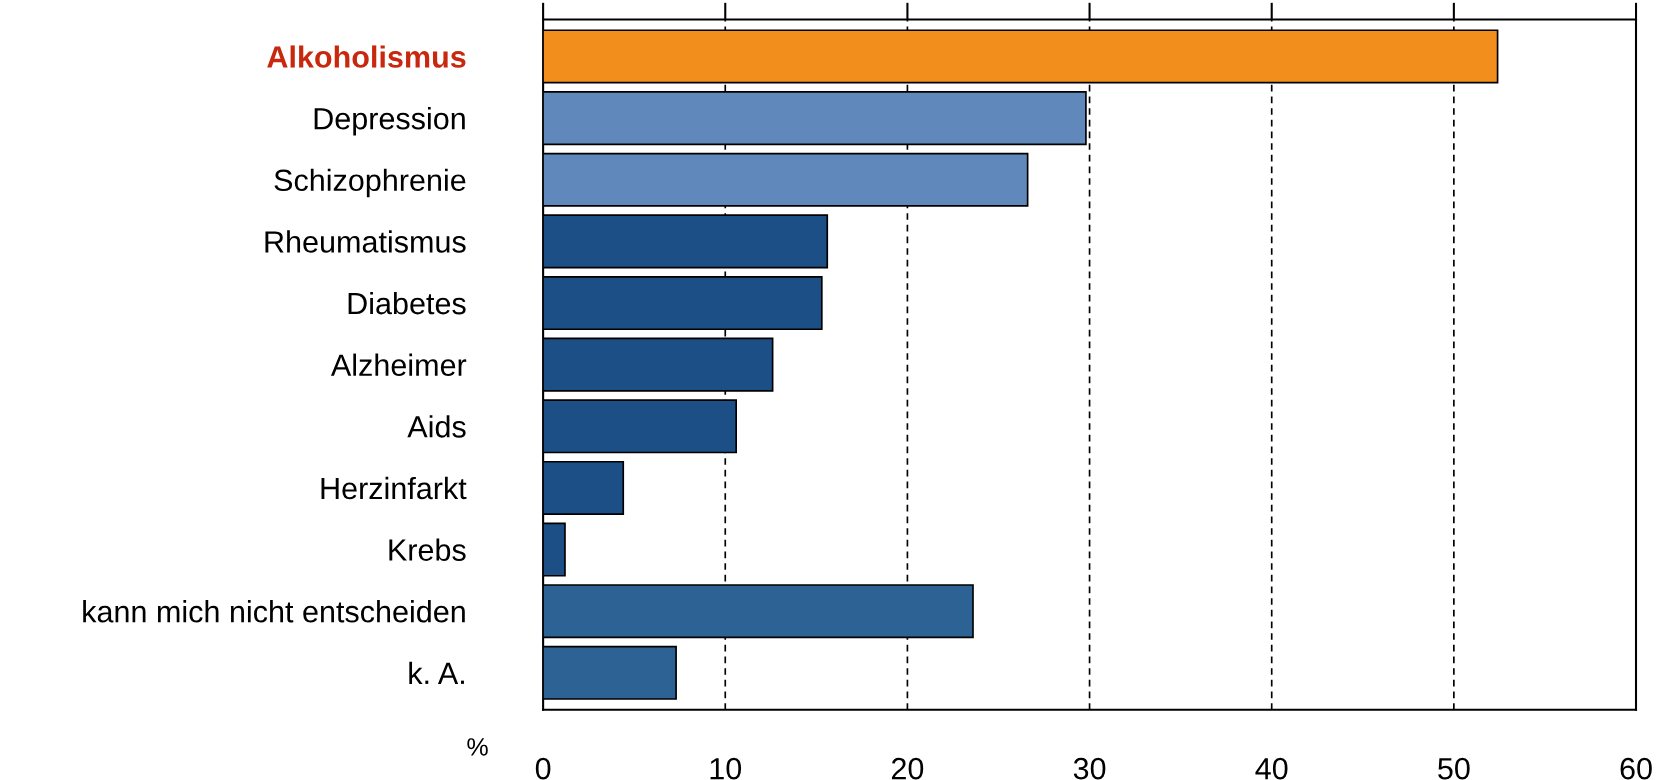 The width and height of the screenshot is (1666, 780). Describe the element at coordinates (394, 488) in the screenshot. I see `y-tick-label: Herzinfarkt` at that location.